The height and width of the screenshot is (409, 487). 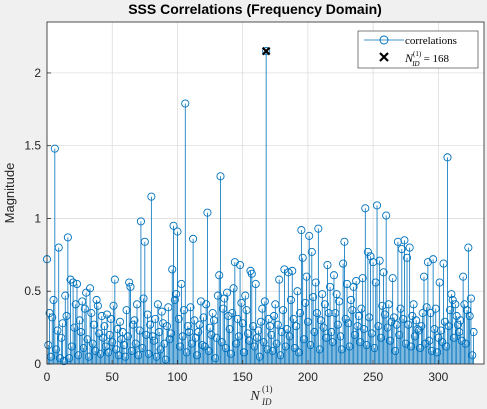 I want to click on x-tick-label: 0, so click(x=47, y=377).